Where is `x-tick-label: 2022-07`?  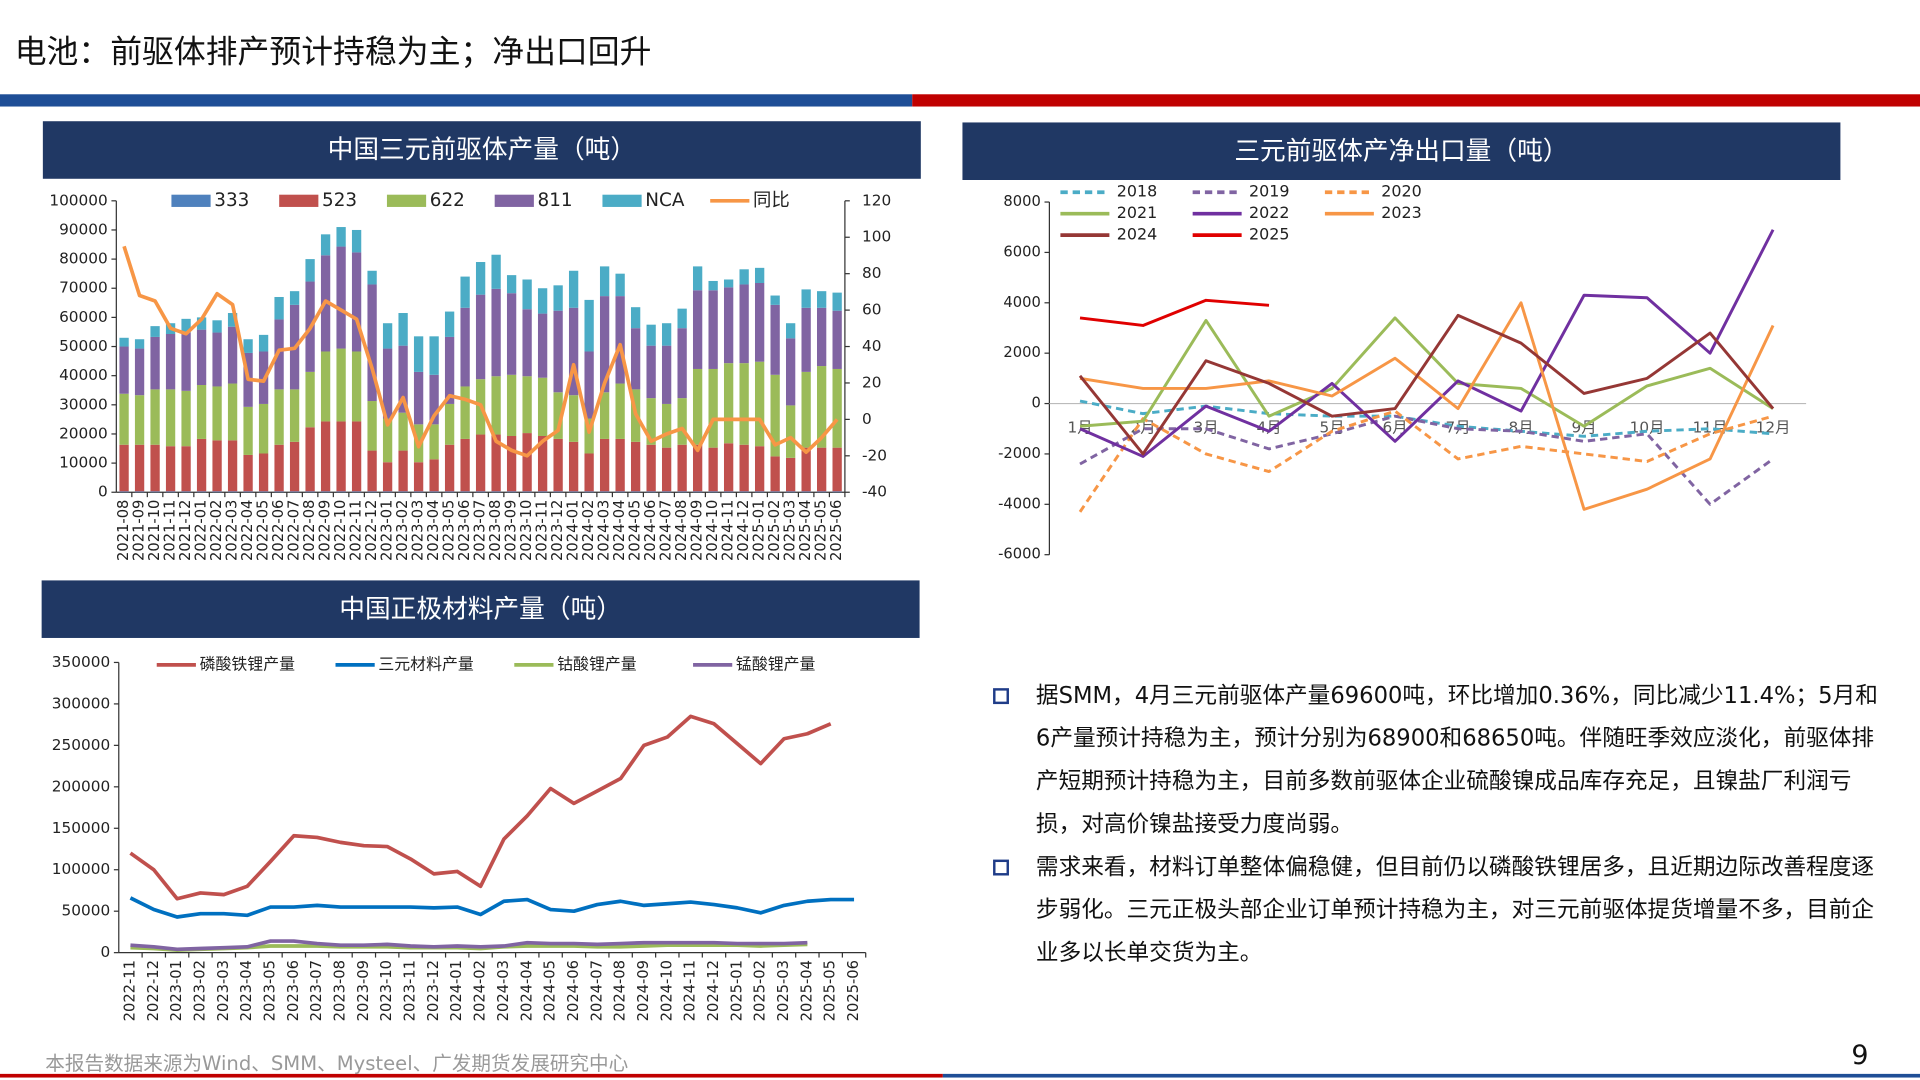
x-tick-label: 2022-07 is located at coordinates (294, 530).